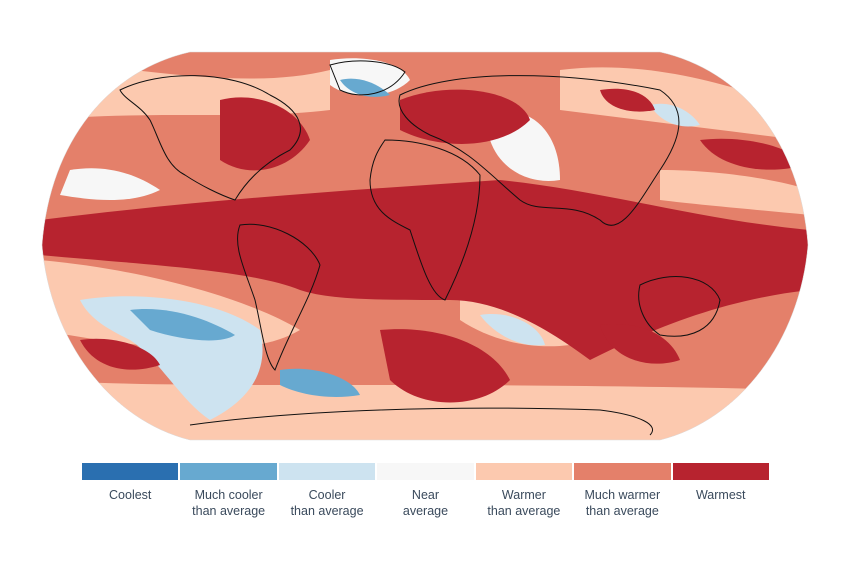 This screenshot has width=850, height=566. Describe the element at coordinates (524, 503) in the screenshot. I see `legend-label: Warmer than average` at that location.